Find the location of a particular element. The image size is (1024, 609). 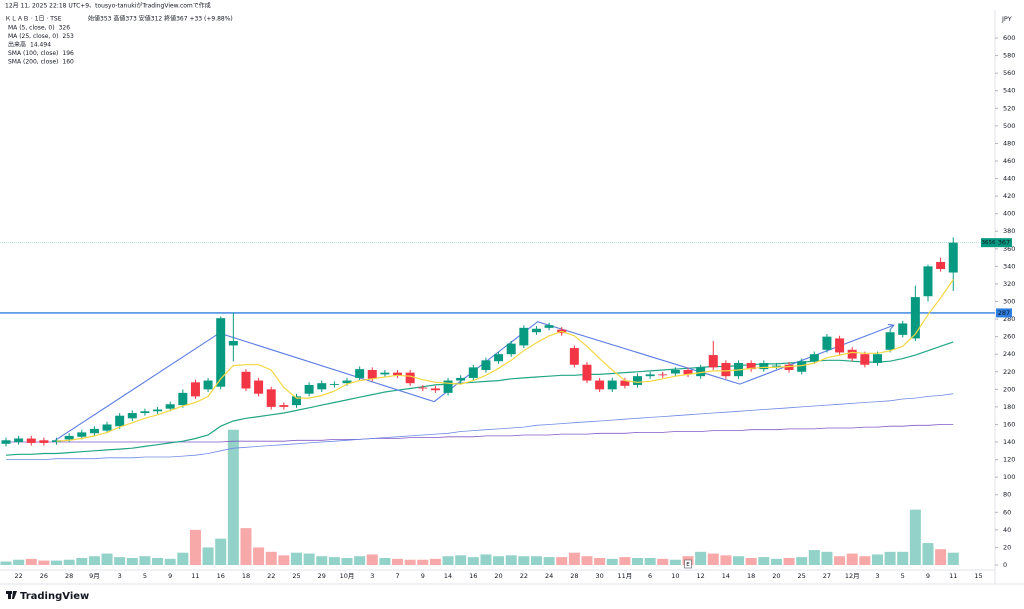

y-tick-label: 340 is located at coordinates (1009, 266).